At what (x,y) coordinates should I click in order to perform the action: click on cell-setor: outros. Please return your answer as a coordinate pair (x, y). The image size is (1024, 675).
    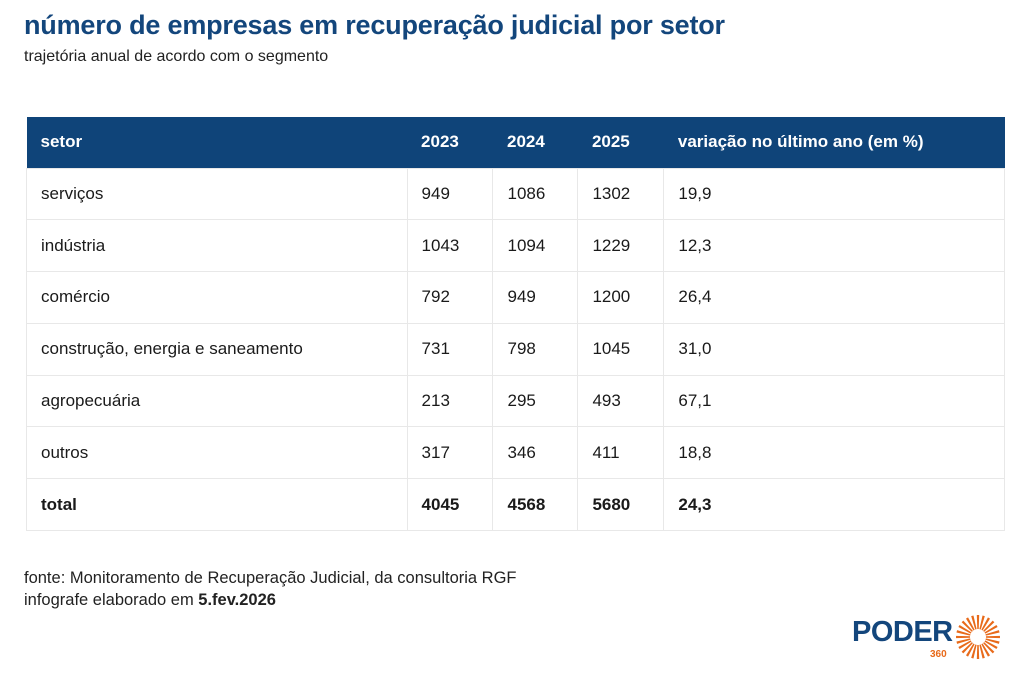
    Looking at the image, I should click on (217, 453).